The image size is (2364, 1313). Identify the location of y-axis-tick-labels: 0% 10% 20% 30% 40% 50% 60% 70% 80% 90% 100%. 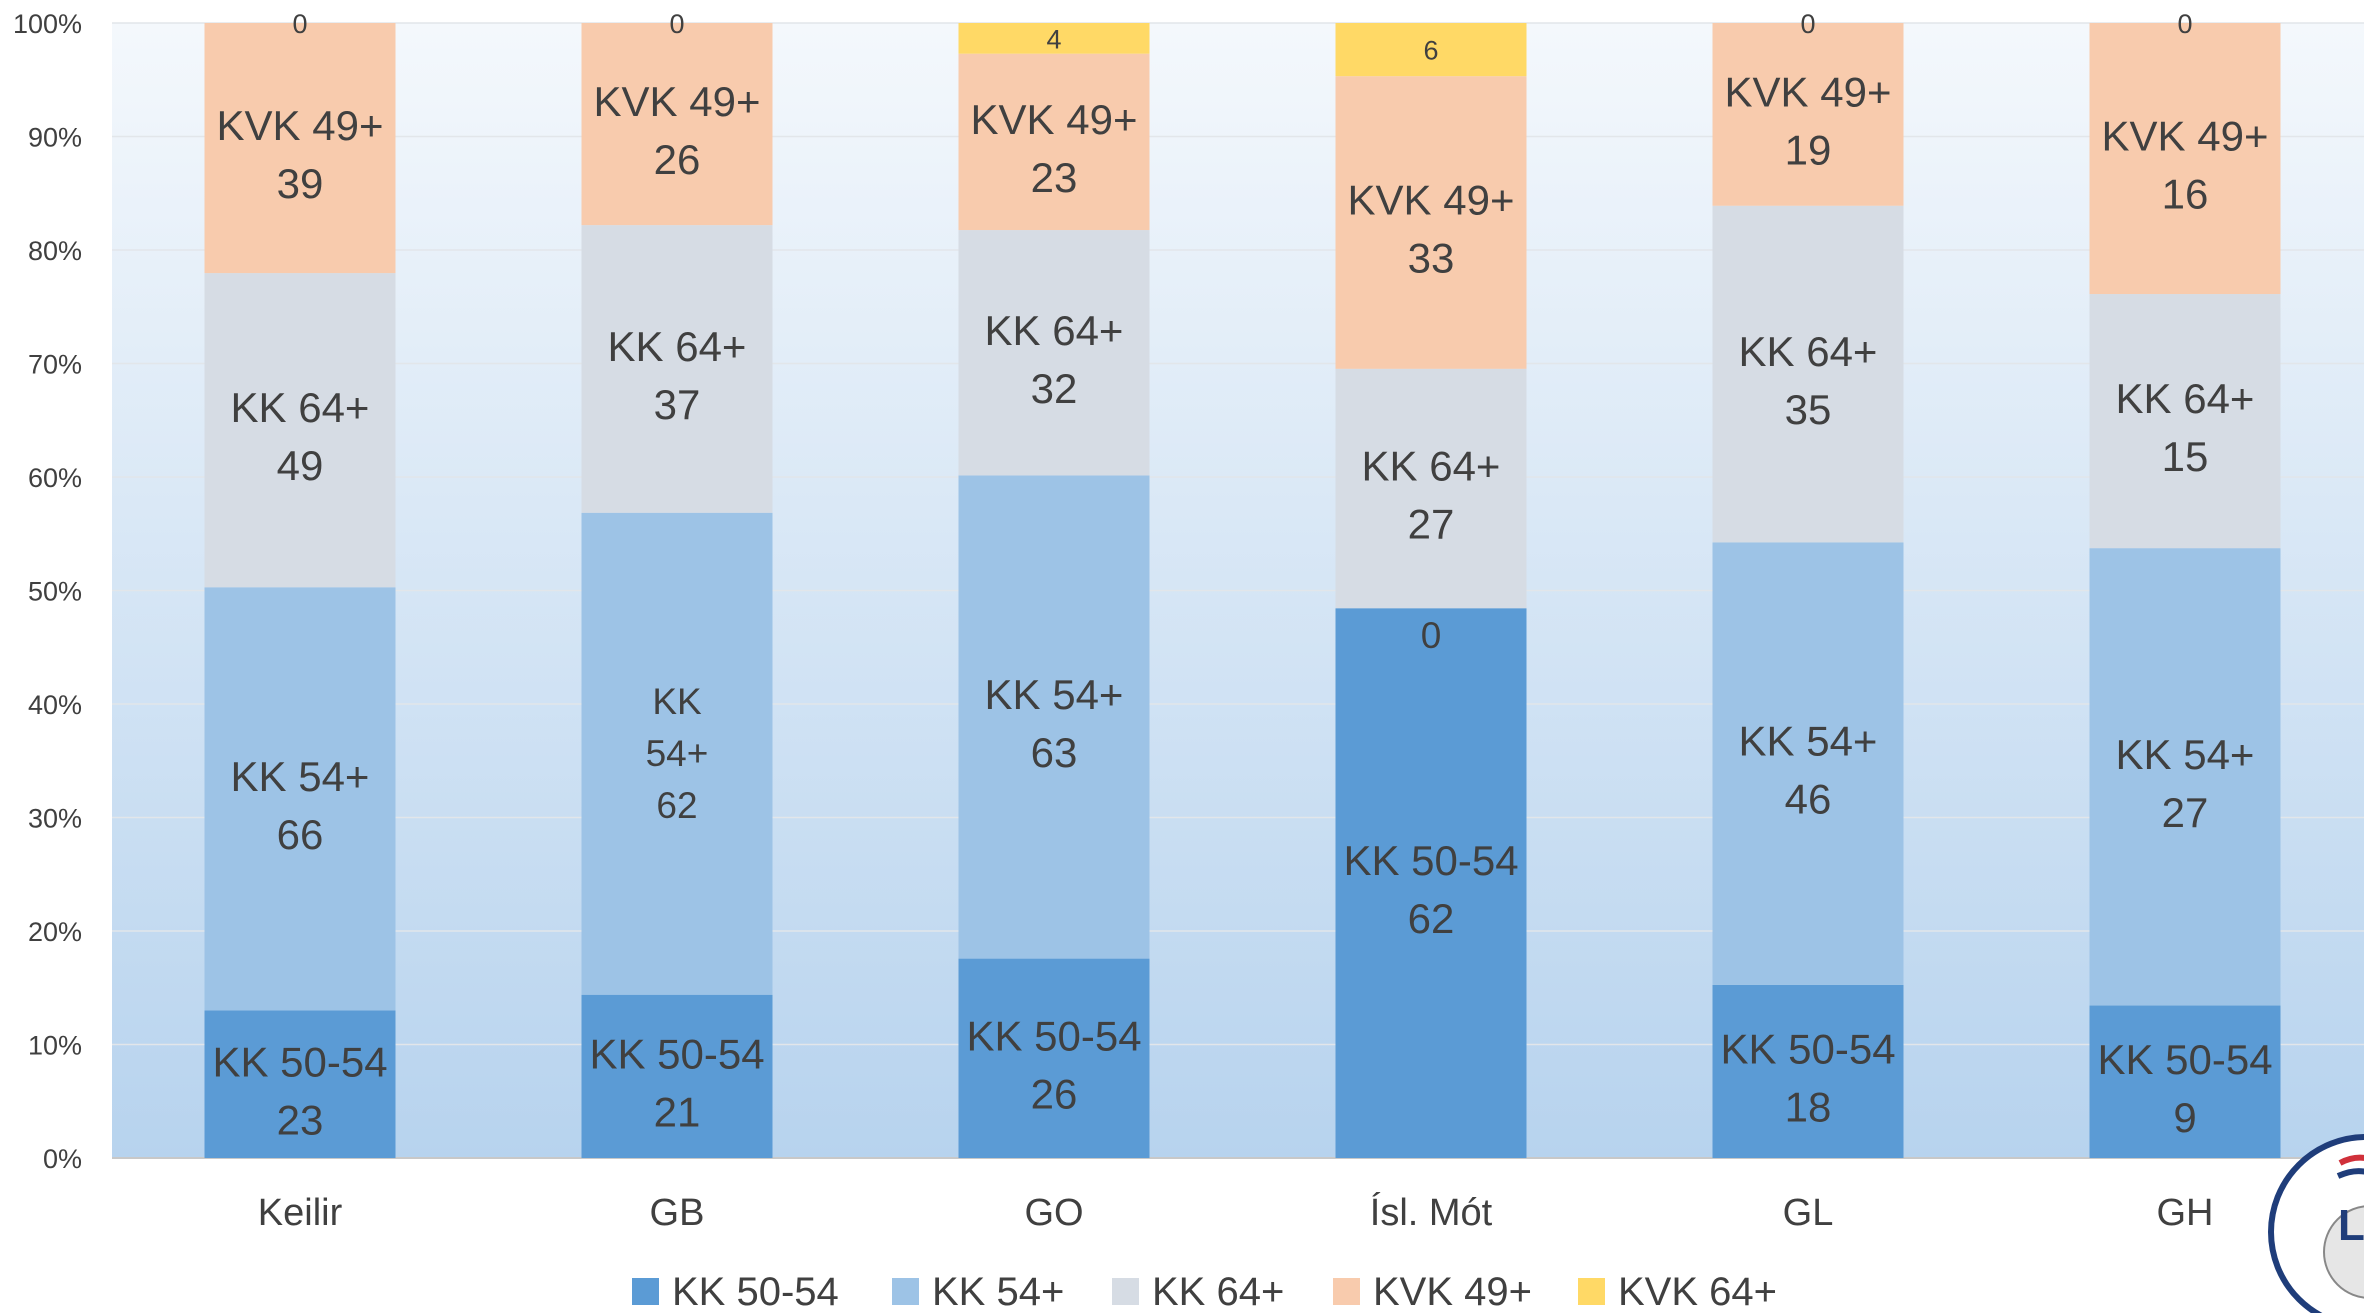
(47, 591).